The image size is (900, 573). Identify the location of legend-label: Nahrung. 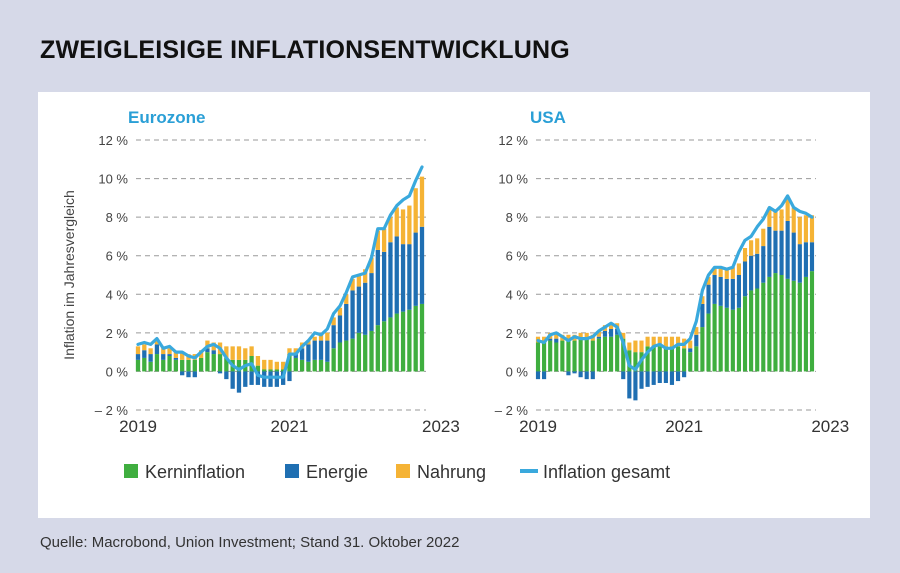
(451, 472).